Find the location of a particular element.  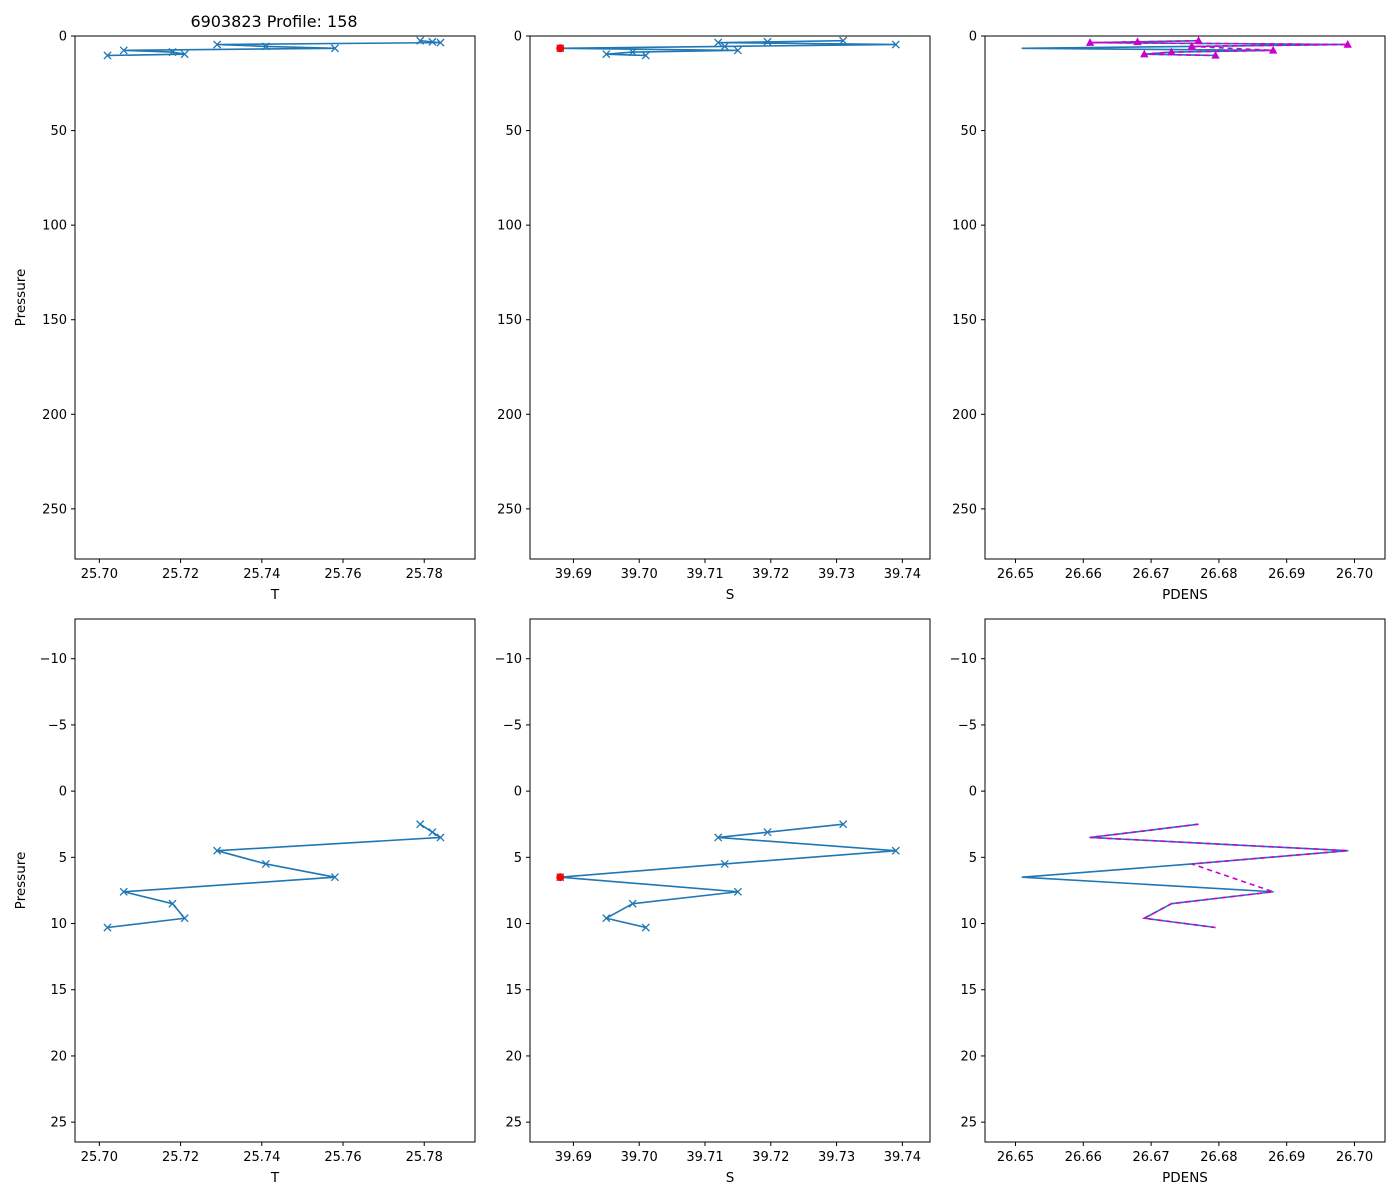

x-tick-label: 26.68 is located at coordinates (1218, 574).